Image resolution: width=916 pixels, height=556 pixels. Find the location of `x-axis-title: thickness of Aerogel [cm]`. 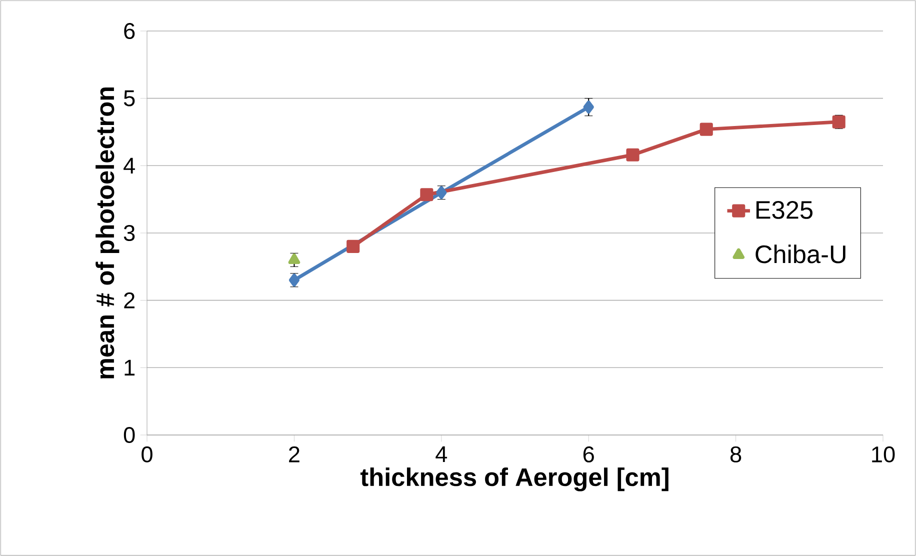

x-axis-title: thickness of Aerogel [cm] is located at coordinates (514, 480).